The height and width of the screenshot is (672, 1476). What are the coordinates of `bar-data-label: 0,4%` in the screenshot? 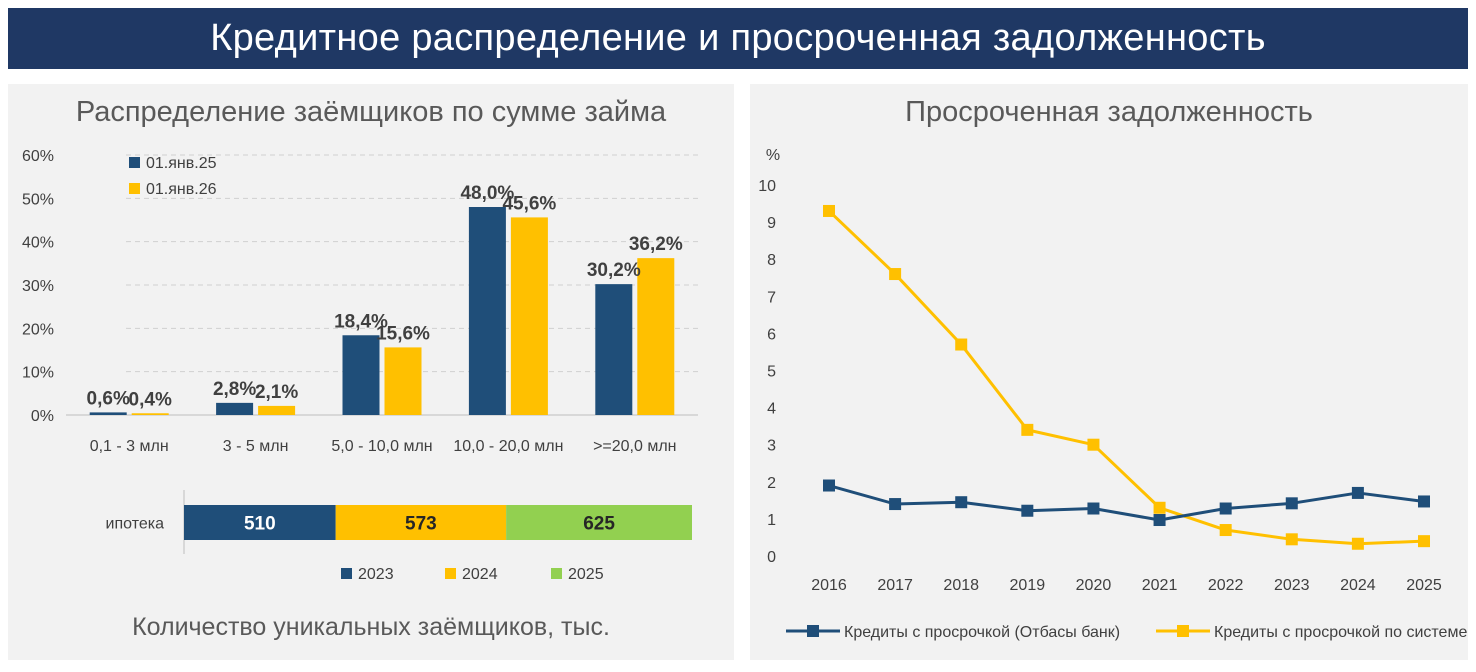 It's located at (150, 399).